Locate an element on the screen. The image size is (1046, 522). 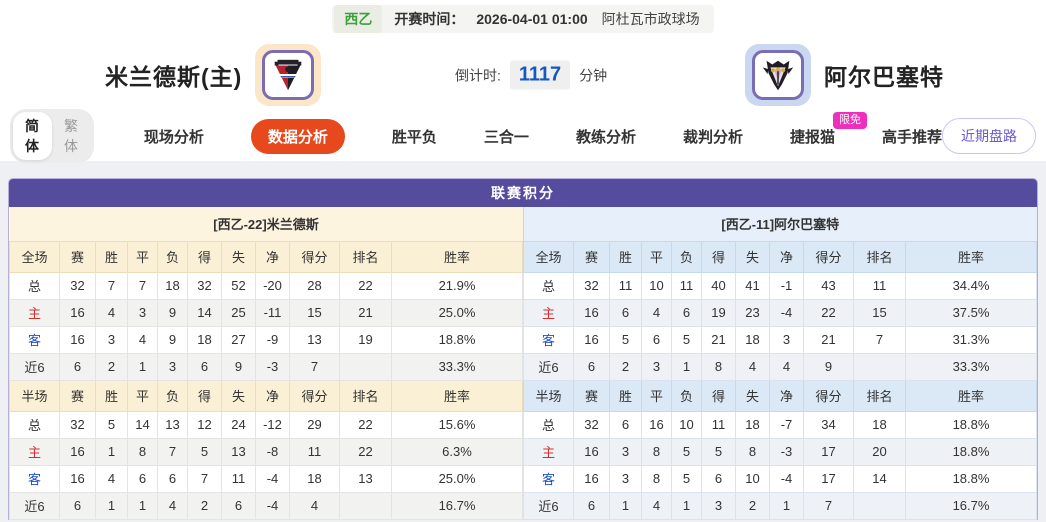
stat-cell: 6.3% is located at coordinates (457, 451).